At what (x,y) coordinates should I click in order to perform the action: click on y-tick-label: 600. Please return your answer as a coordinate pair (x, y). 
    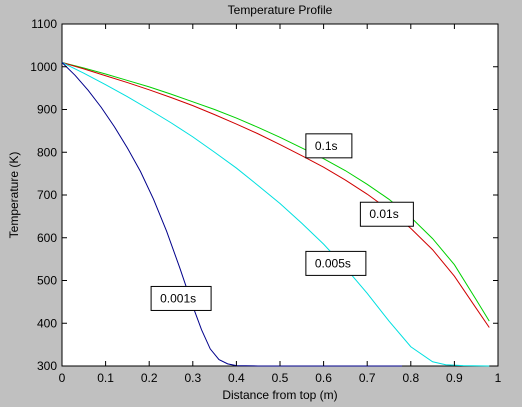
    Looking at the image, I should click on (47, 238).